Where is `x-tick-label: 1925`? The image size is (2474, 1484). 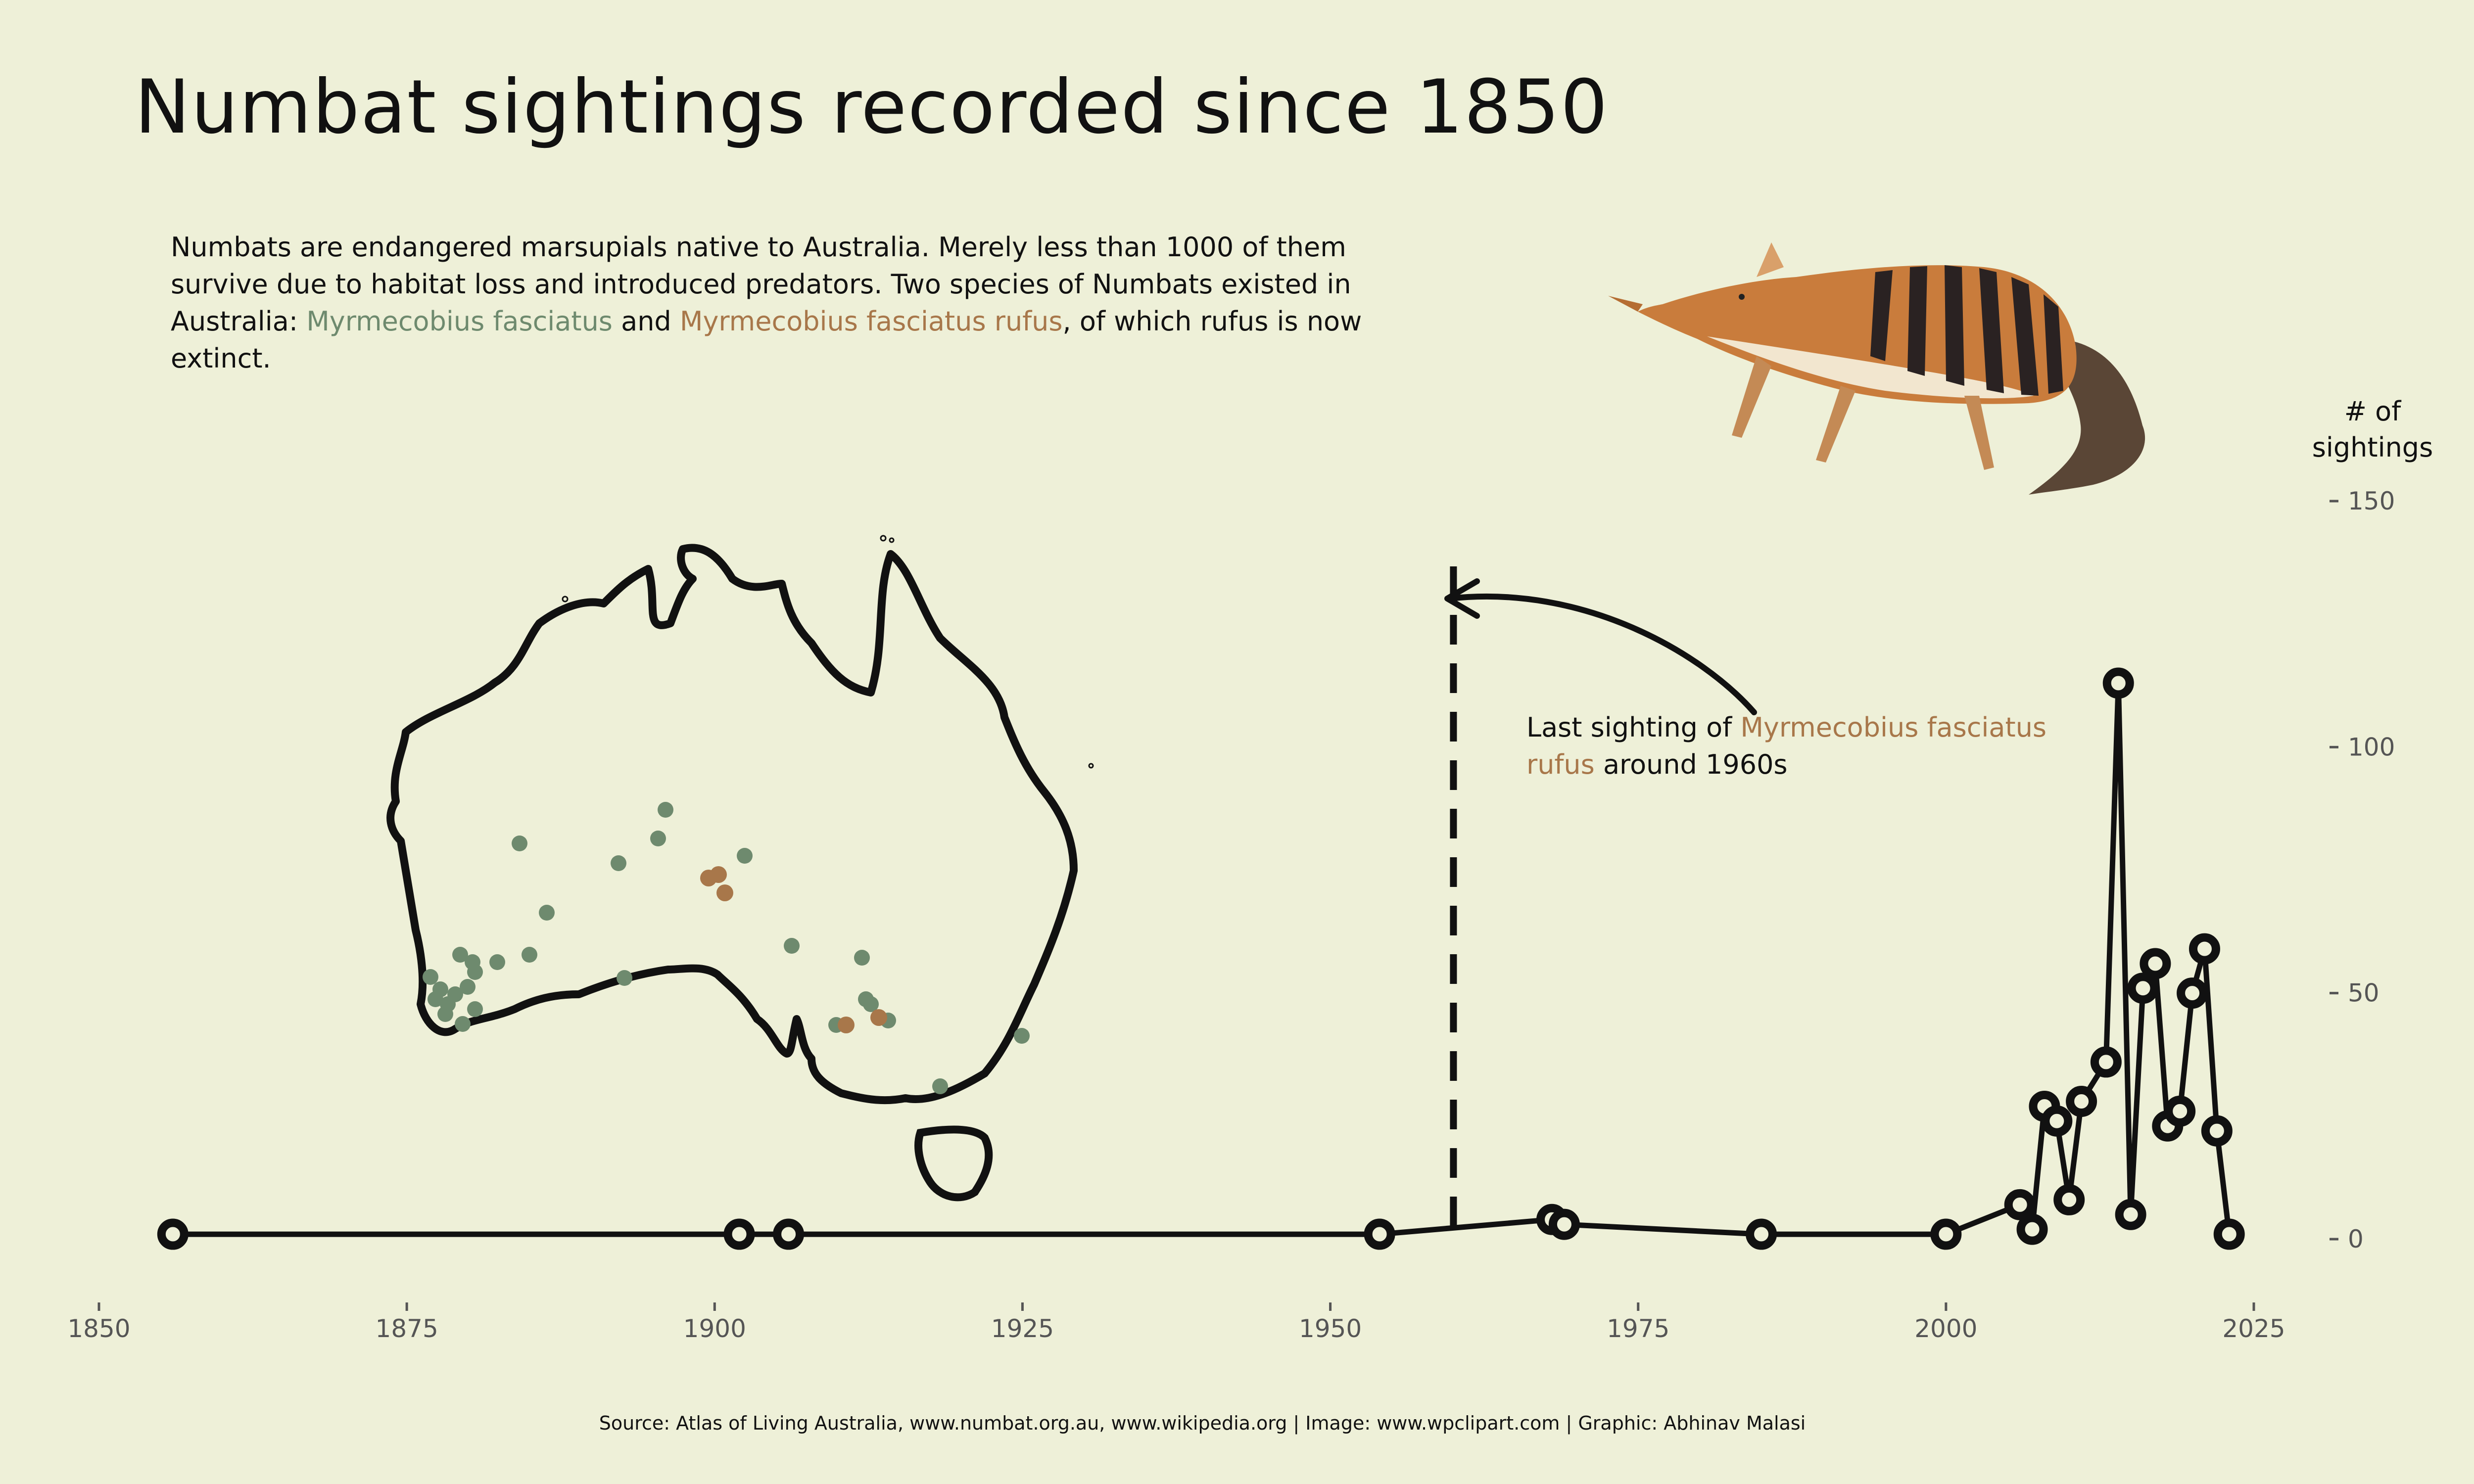
x-tick-label: 1925 is located at coordinates (1023, 1328).